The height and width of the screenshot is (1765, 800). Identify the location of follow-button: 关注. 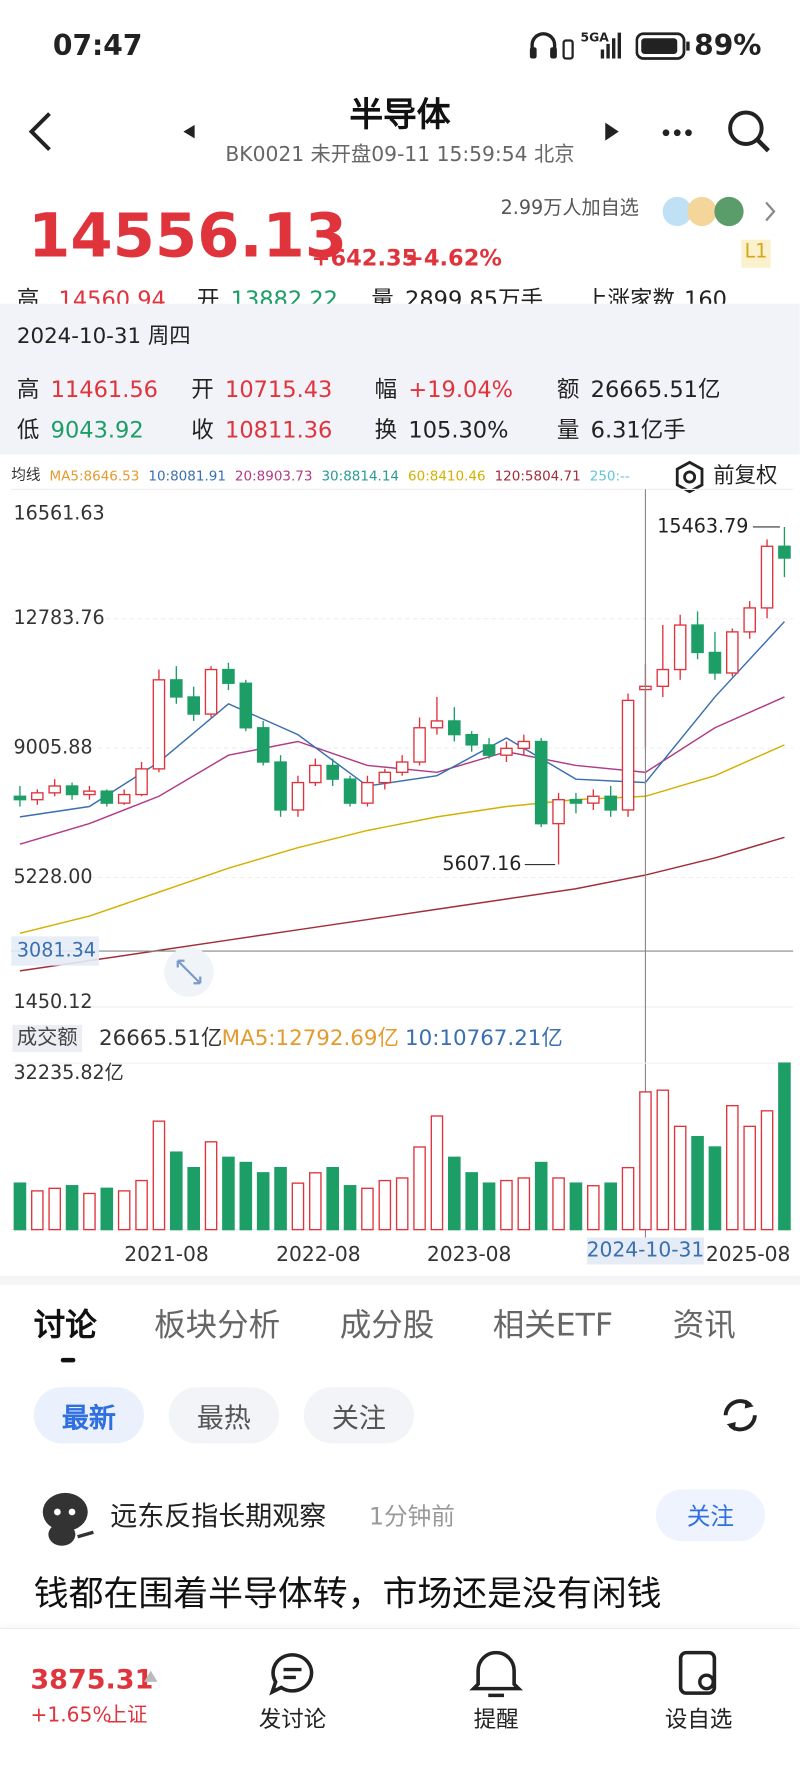
(710, 1515).